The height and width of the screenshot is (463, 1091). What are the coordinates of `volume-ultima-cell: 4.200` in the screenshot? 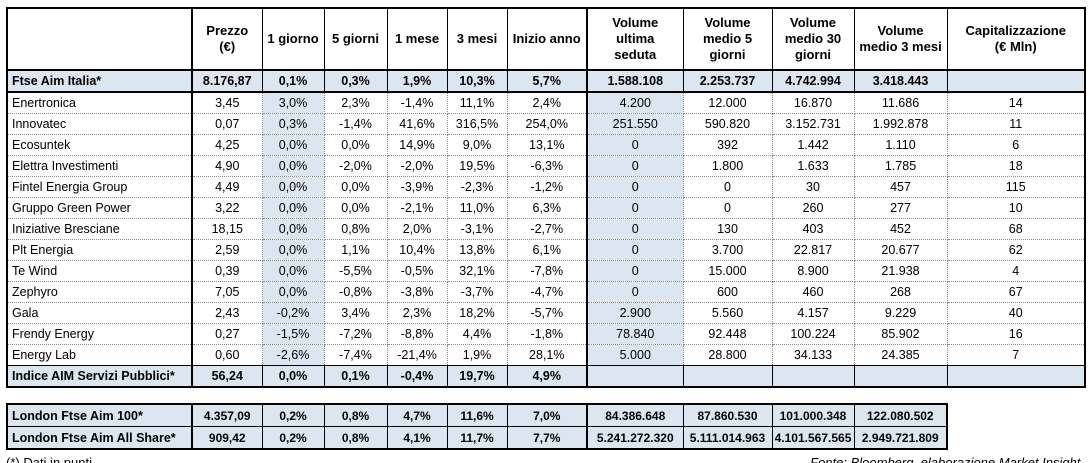 It's located at (635, 103).